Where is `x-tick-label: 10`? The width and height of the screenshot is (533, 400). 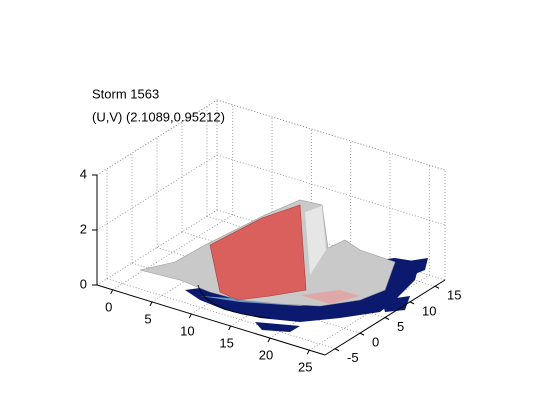 x-tick-label: 10 is located at coordinates (187, 330).